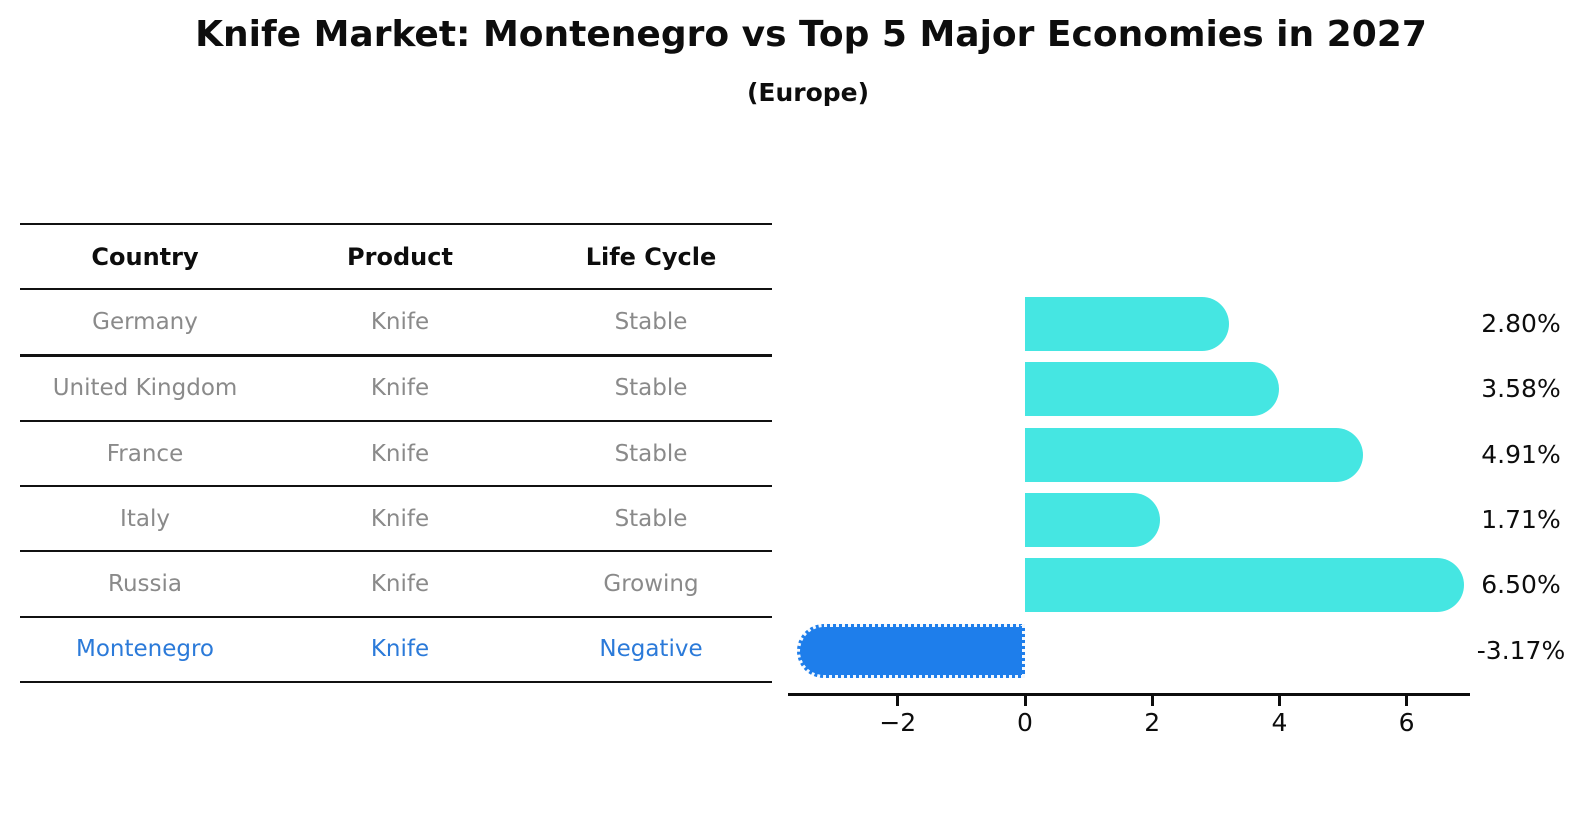  I want to click on value-label-france: 4.91%, so click(1521, 454).